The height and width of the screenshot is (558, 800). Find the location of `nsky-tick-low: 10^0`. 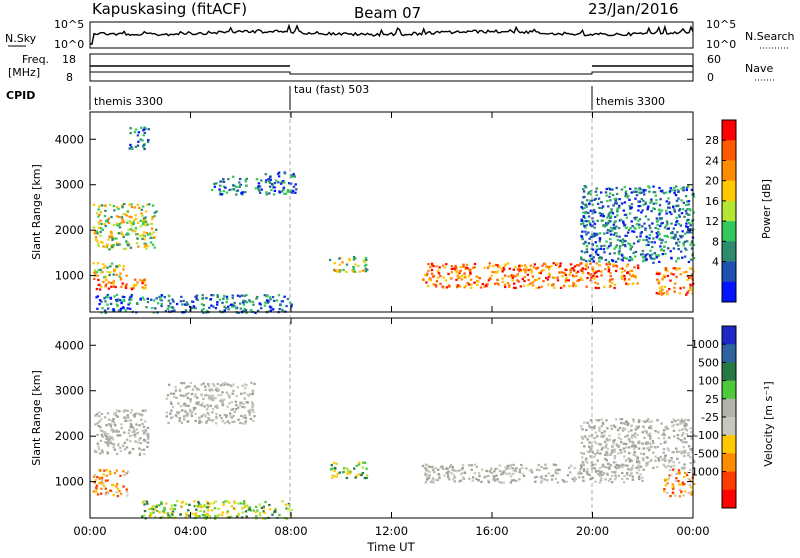

nsky-tick-low: 10^0 is located at coordinates (69, 44).